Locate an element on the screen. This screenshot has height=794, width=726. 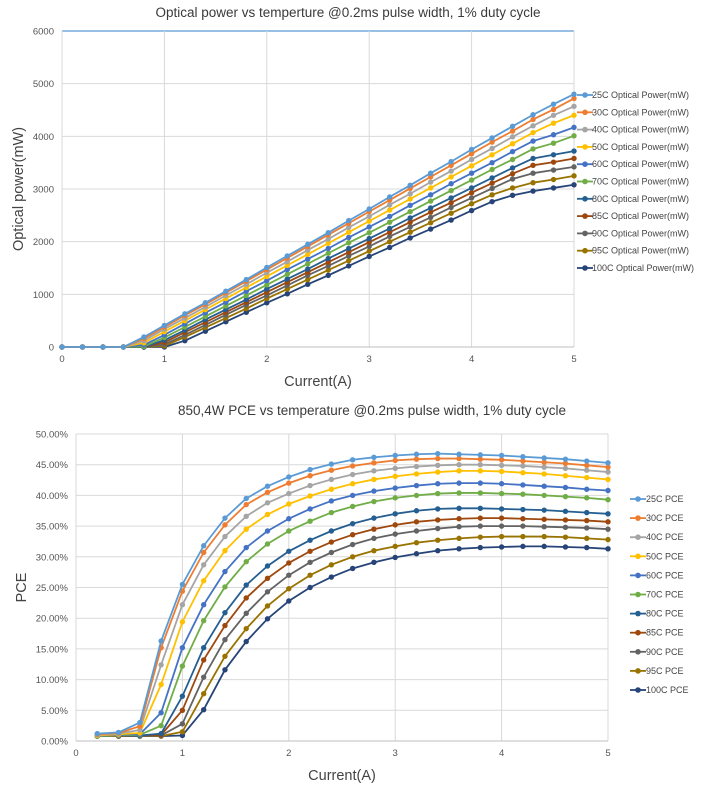
legend-item: 95C PCE is located at coordinates (657, 671).